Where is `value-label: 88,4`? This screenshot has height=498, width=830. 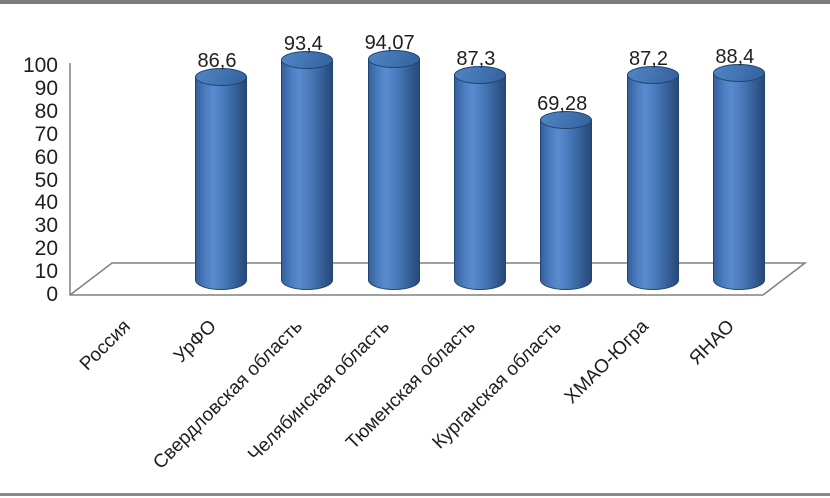
value-label: 88,4 is located at coordinates (735, 56).